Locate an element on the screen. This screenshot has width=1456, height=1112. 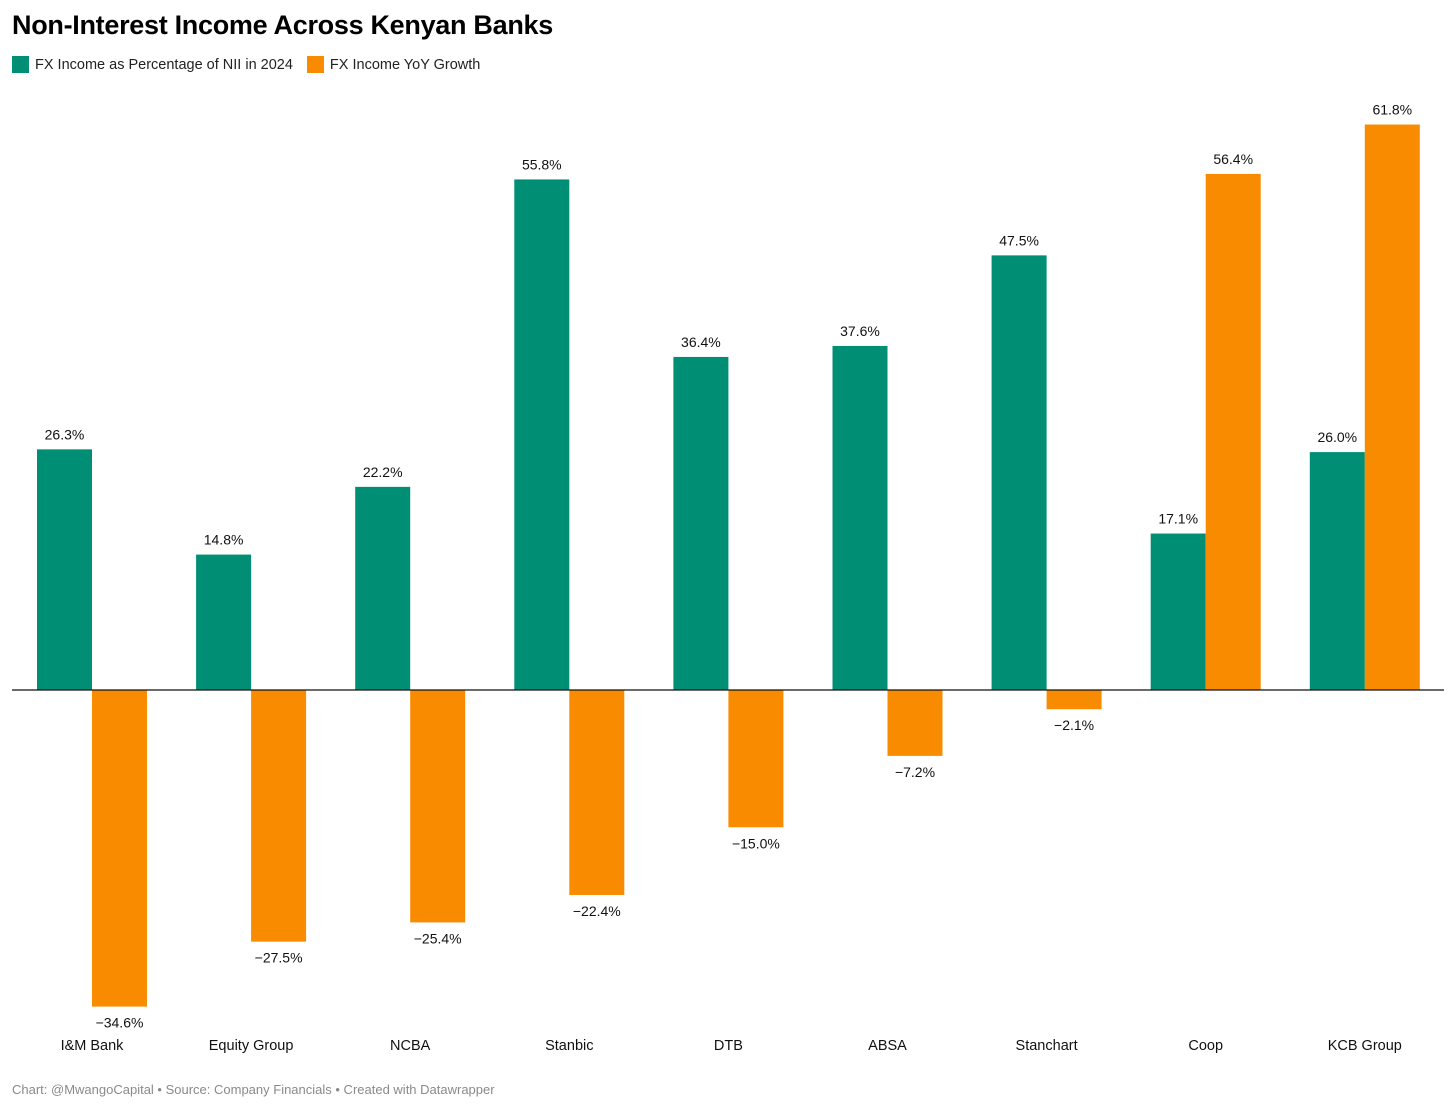
label-fx-growth-5: −7.2% is located at coordinates (915, 772).